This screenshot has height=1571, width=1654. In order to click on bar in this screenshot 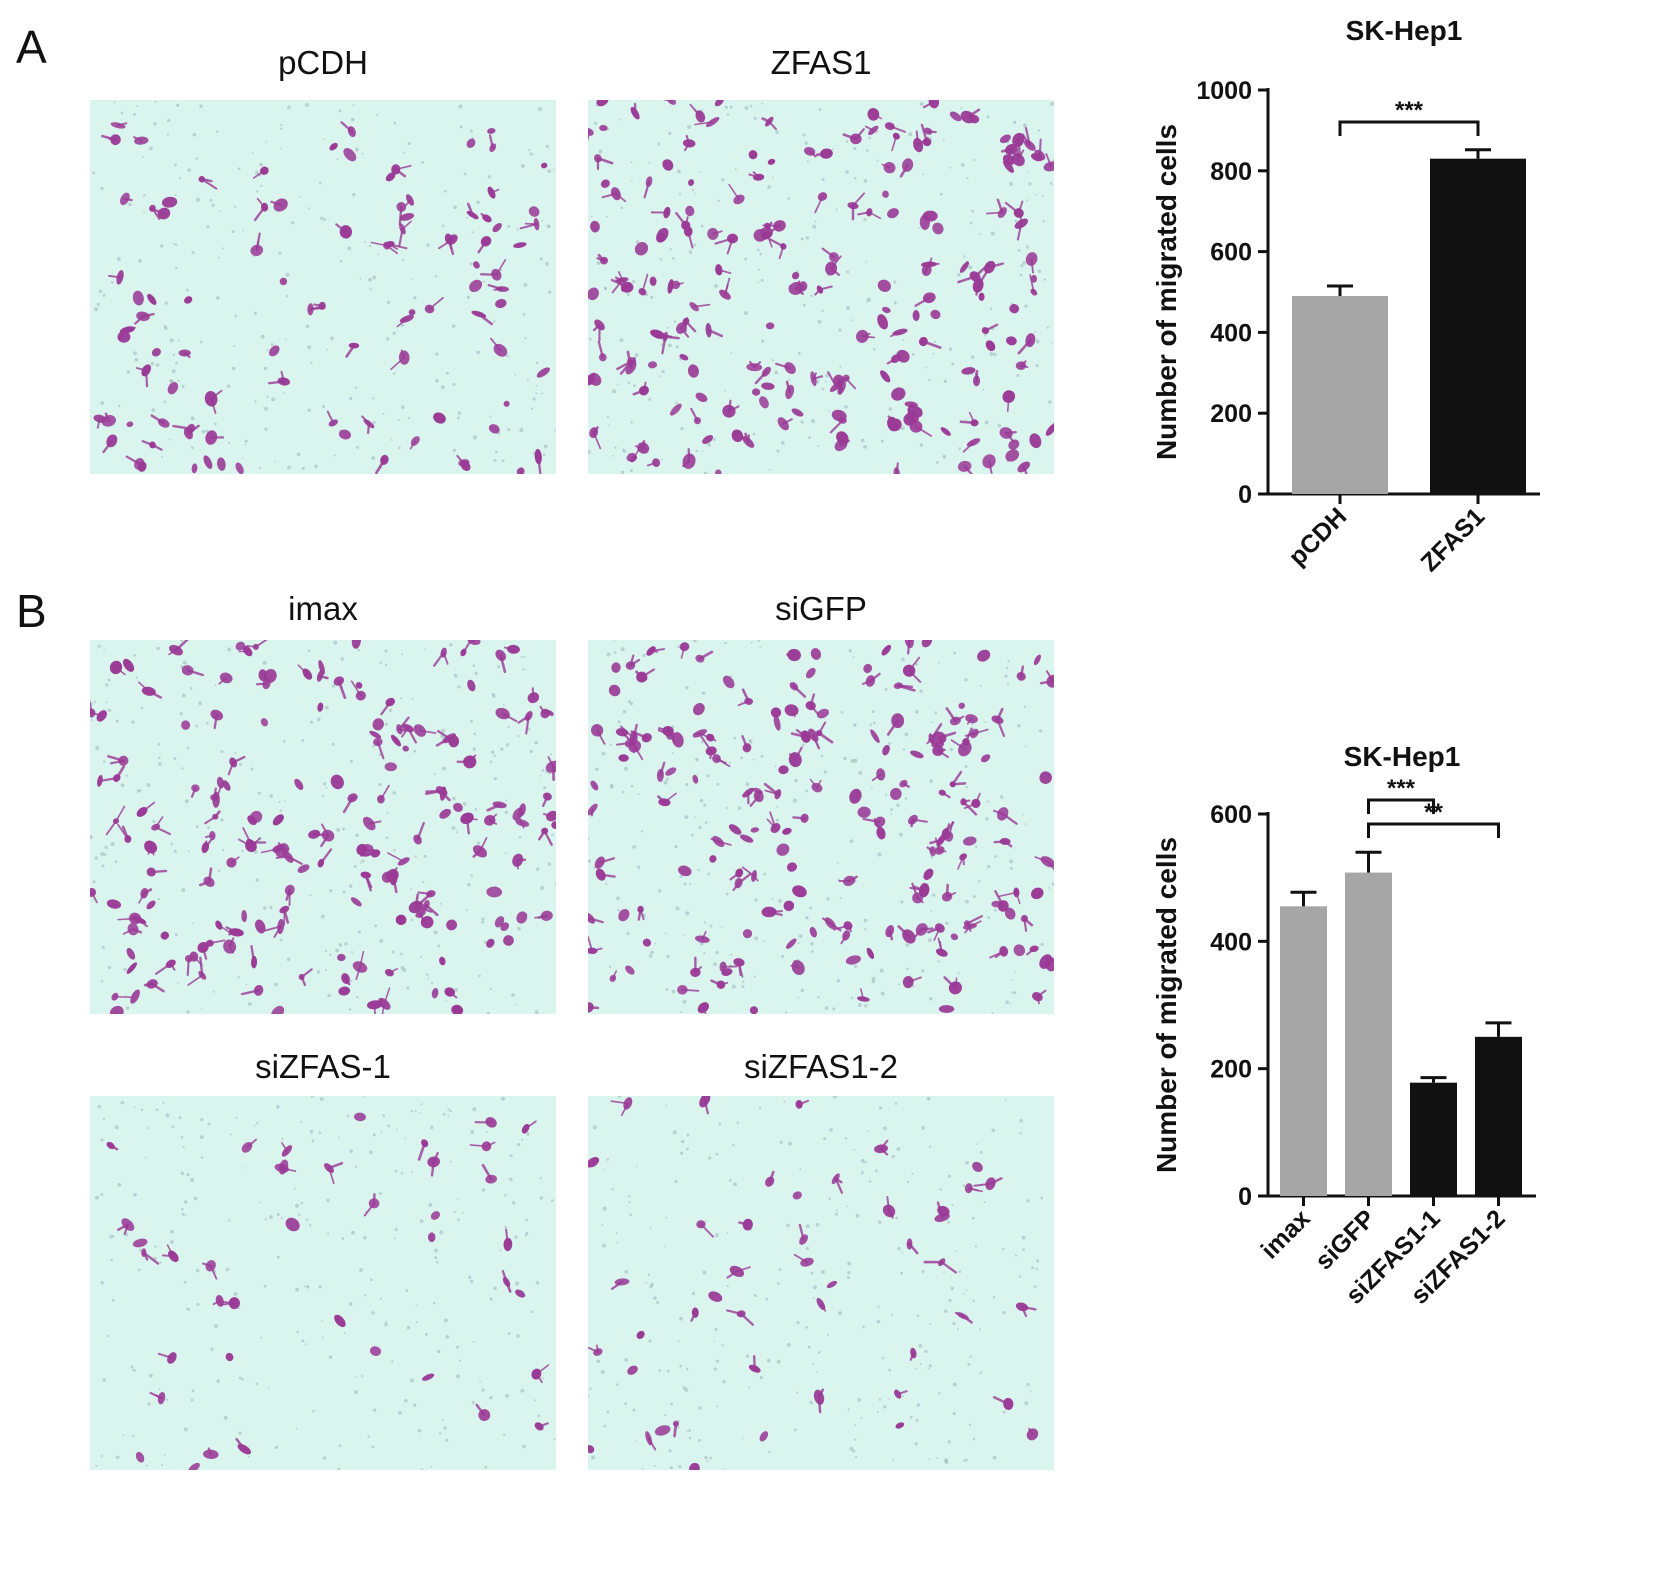, I will do `click(1303, 1051)`.